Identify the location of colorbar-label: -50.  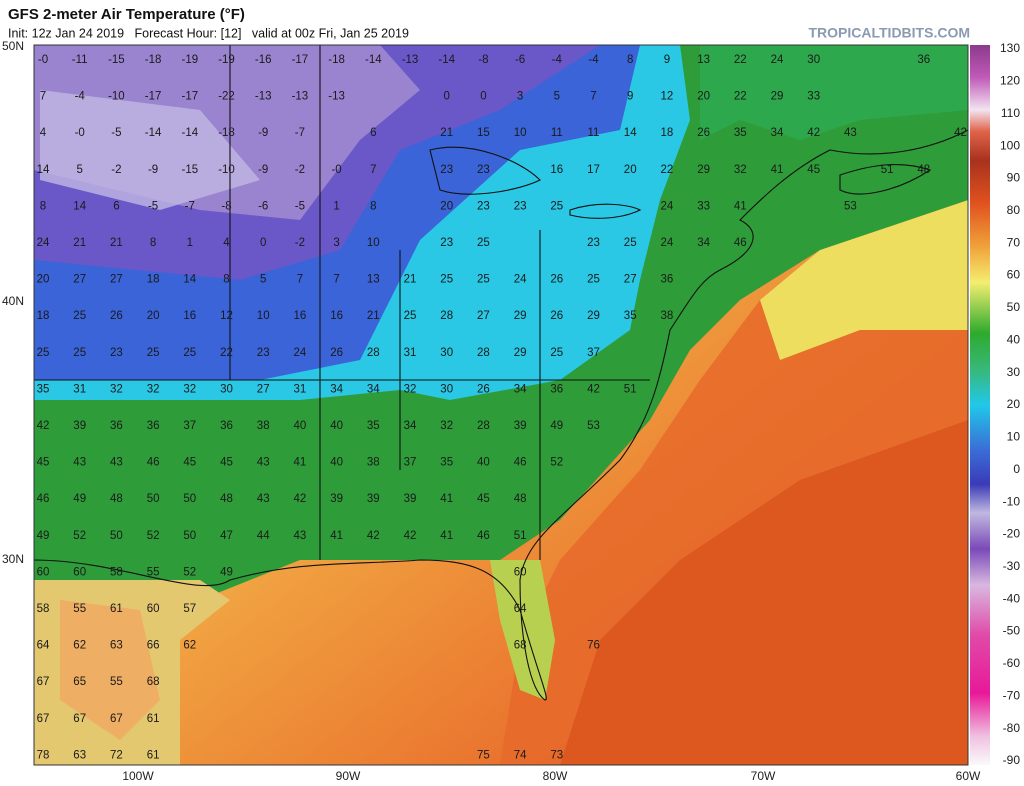
(1012, 631).